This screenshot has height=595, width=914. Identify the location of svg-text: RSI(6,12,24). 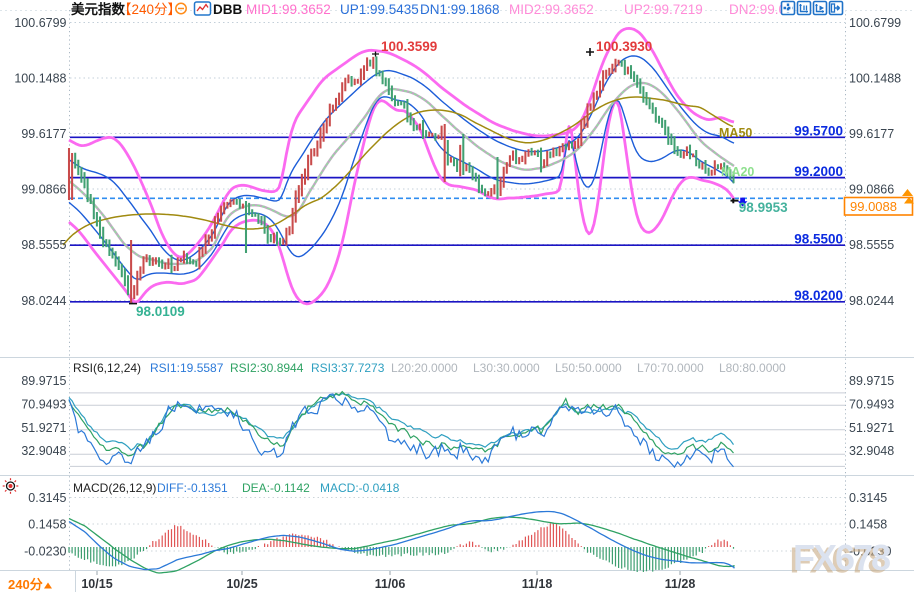
(107, 368).